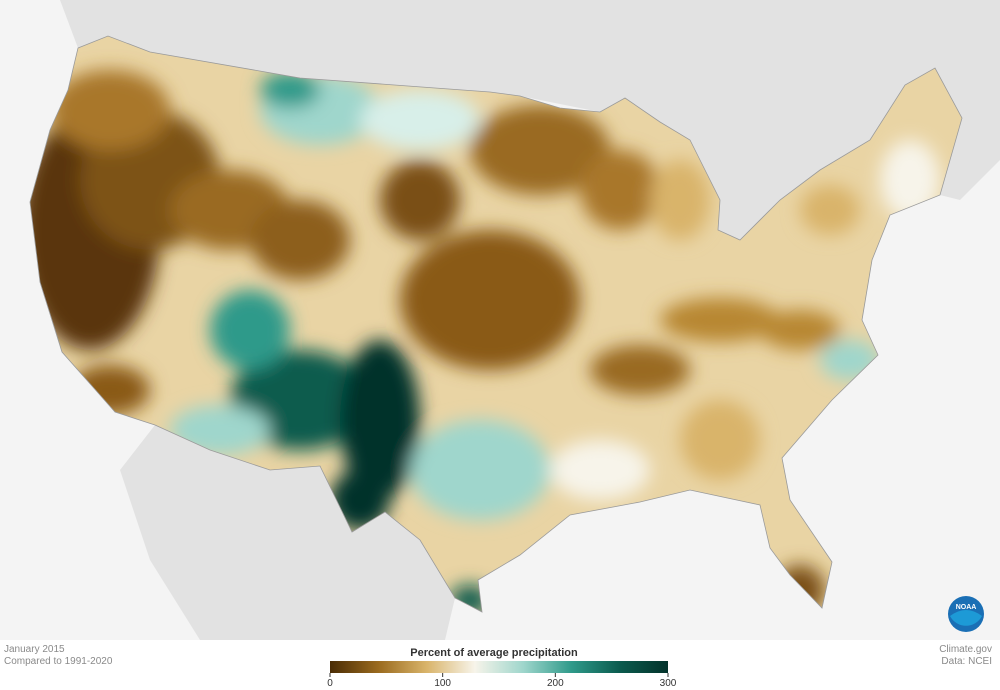 This screenshot has height=690, width=1000. I want to click on site: Climate.gov, so click(965, 649).